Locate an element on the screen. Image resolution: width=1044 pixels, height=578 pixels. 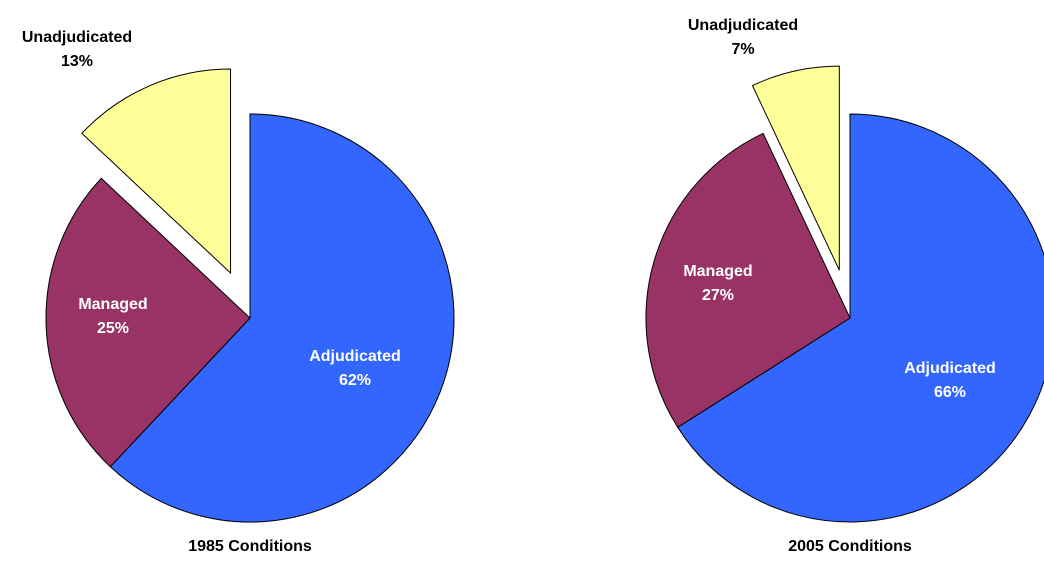
slice-value-label: 27% is located at coordinates (718, 295).